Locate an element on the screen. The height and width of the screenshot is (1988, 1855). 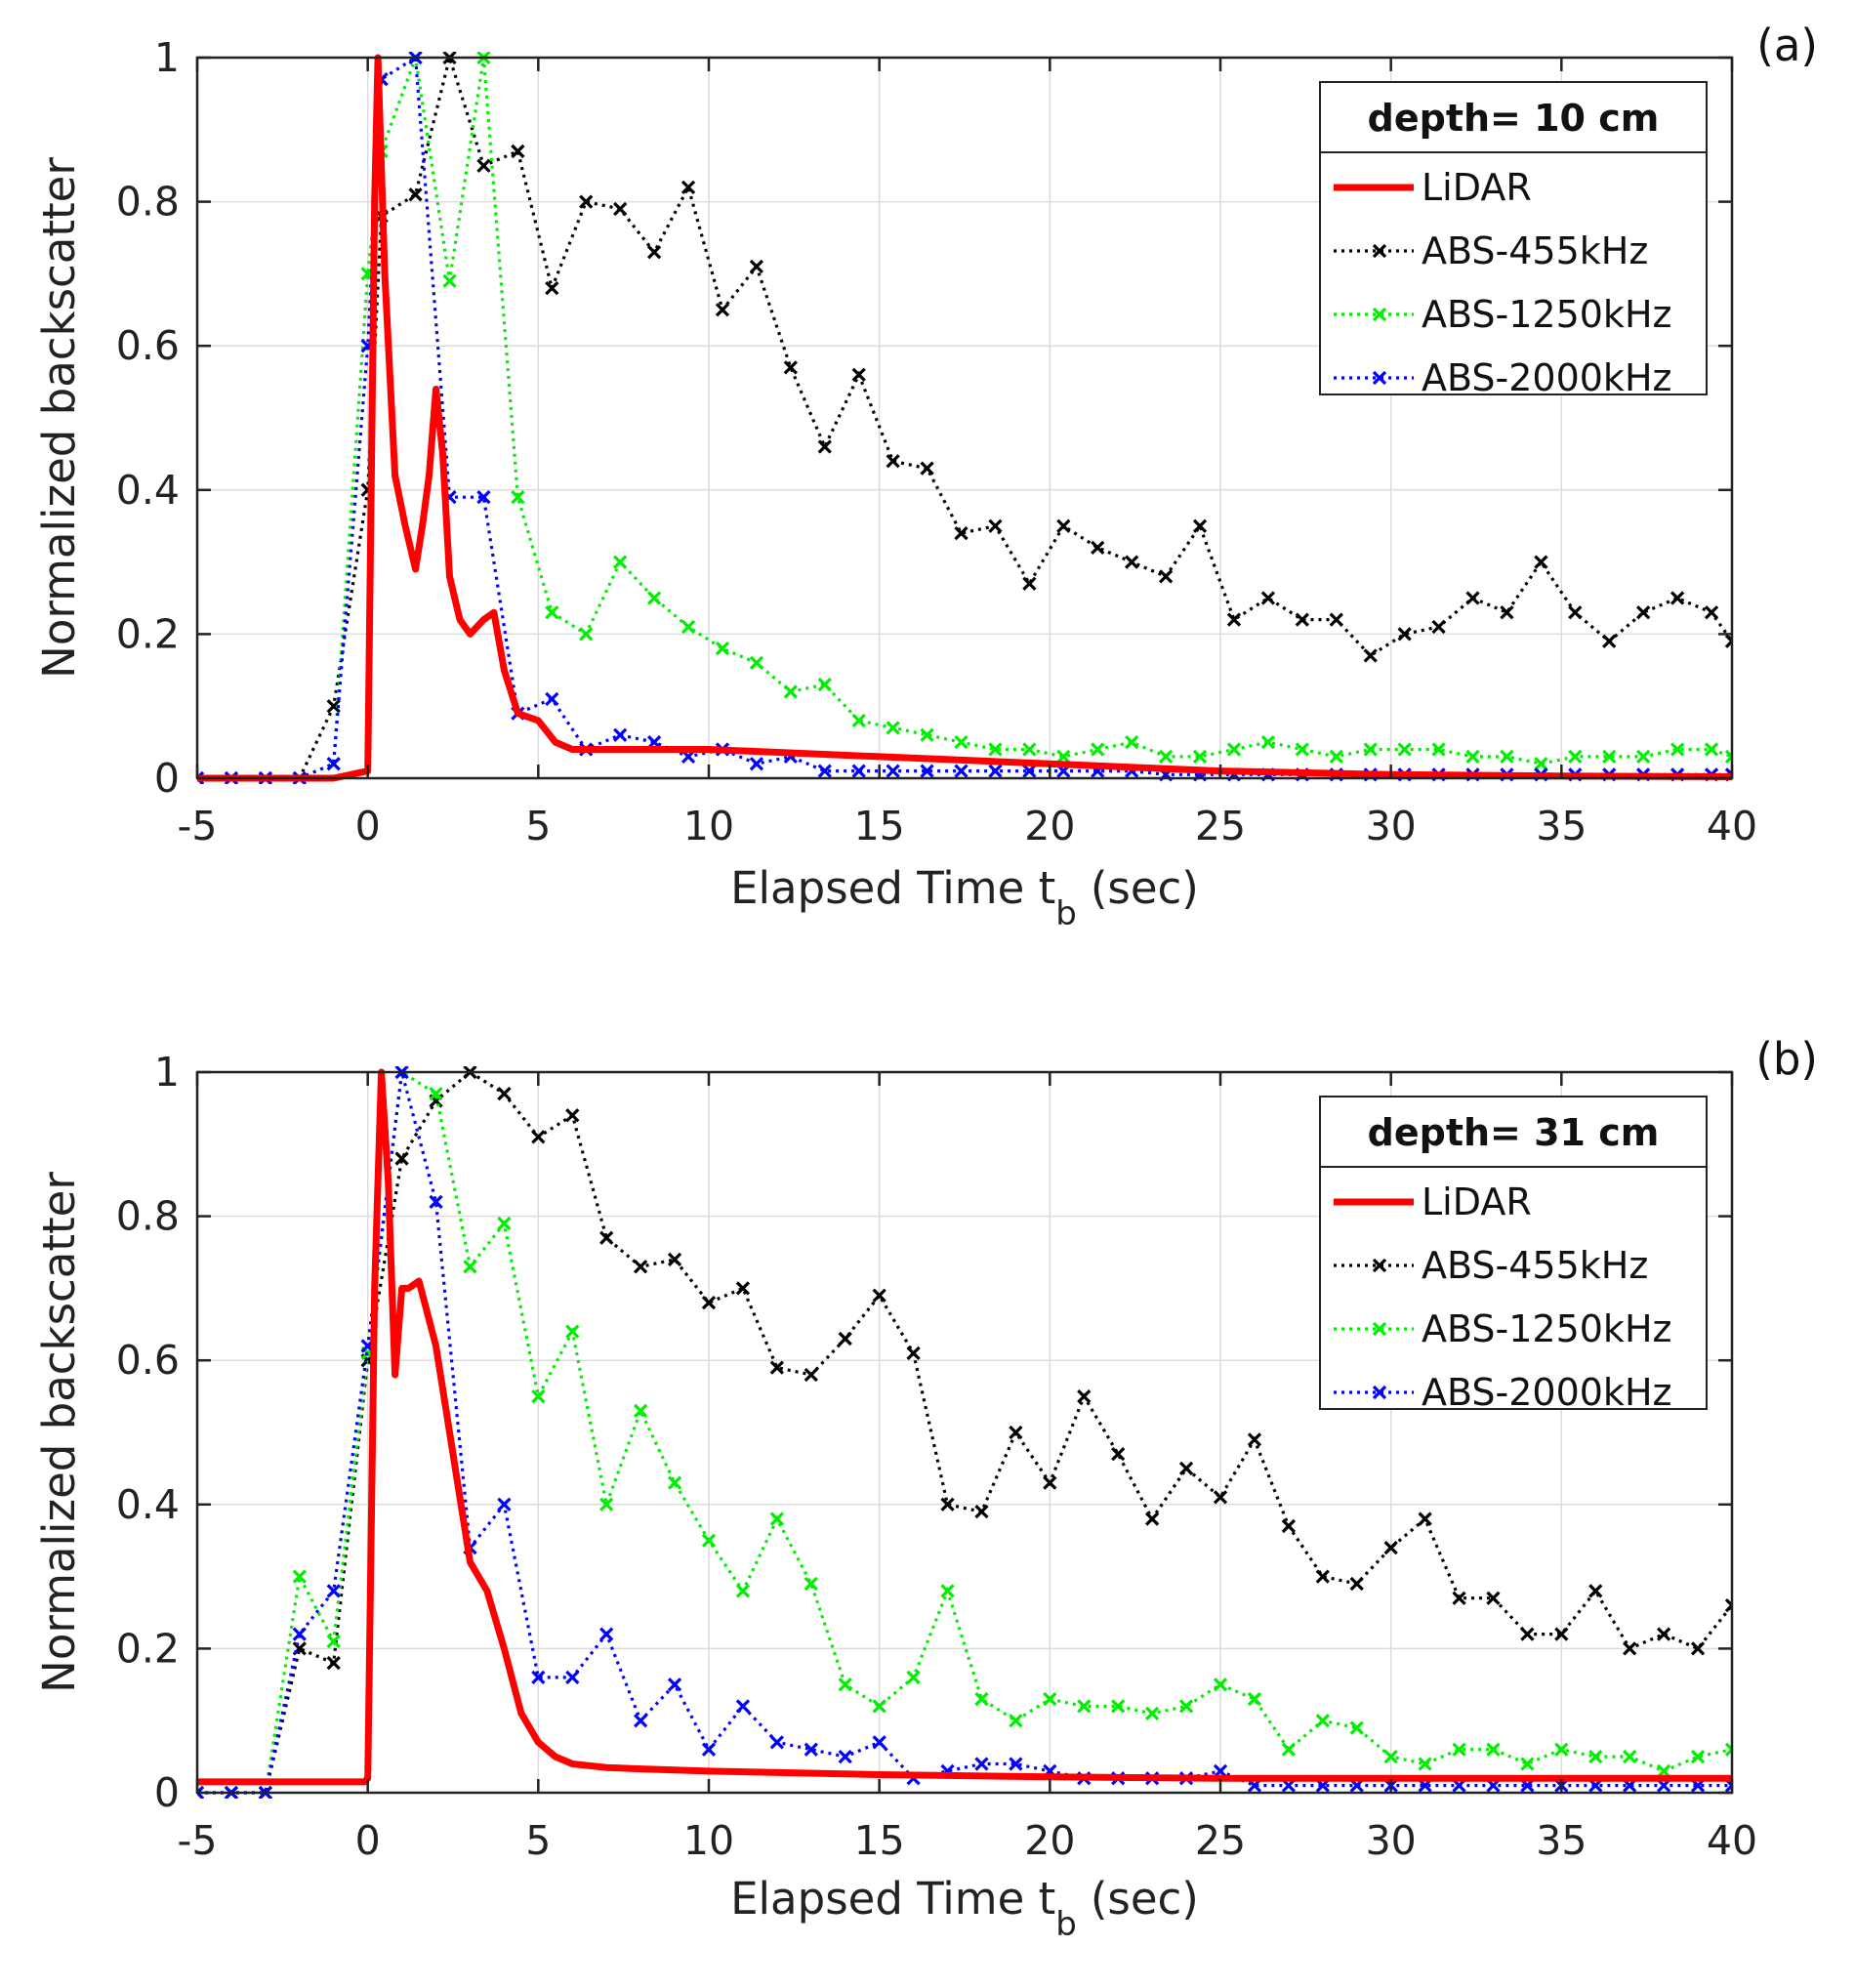
x-tick-label: 30 is located at coordinates (1392, 1840).